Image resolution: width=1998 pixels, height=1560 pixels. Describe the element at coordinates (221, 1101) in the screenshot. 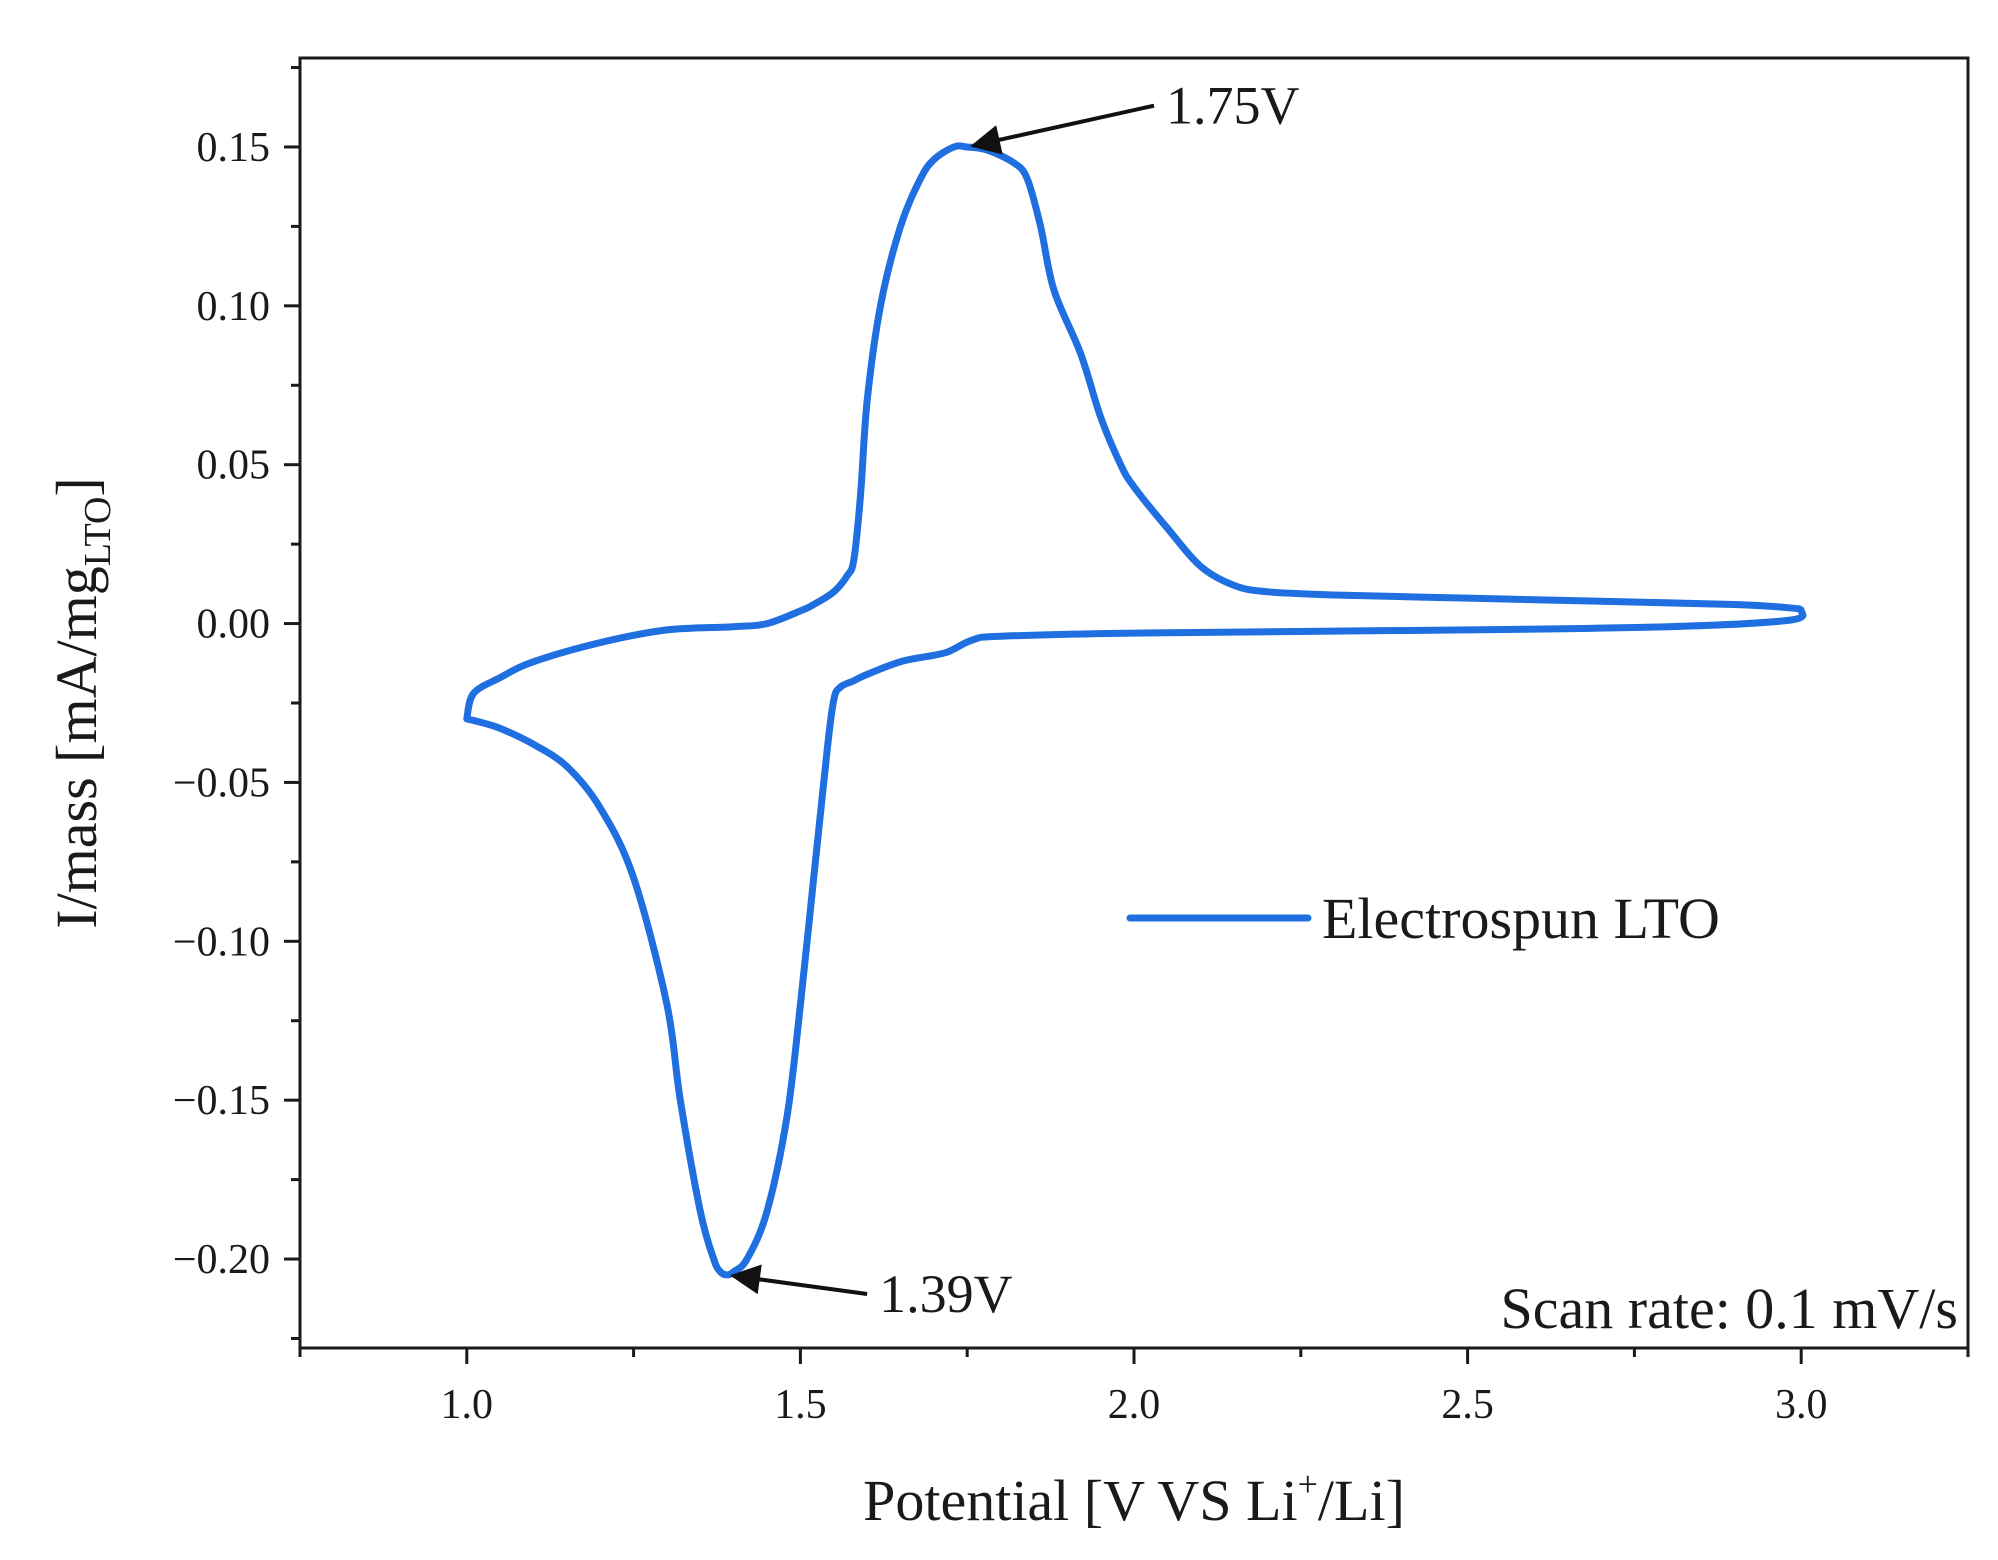

I see `y-tick-label: −0.15` at that location.